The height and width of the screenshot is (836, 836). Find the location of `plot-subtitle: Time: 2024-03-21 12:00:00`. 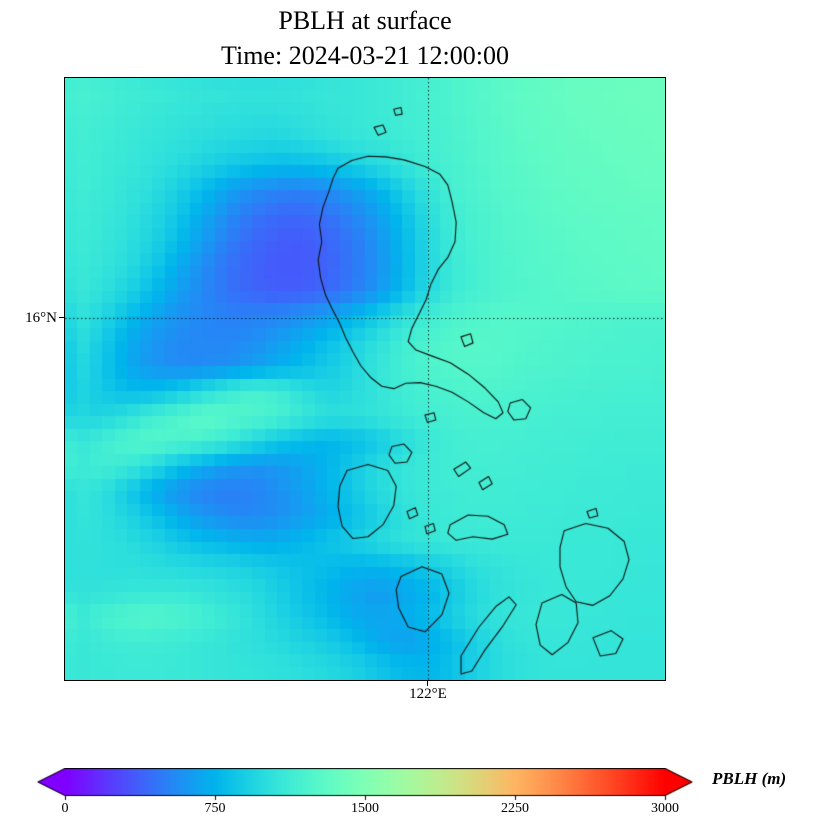

plot-subtitle: Time: 2024-03-21 12:00:00 is located at coordinates (365, 55).